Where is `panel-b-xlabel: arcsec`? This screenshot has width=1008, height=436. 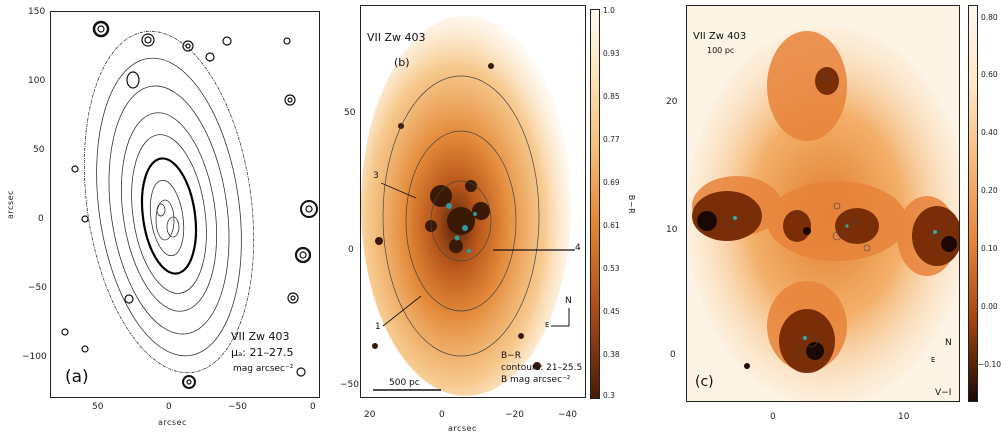
panel-b-xlabel: arcsec is located at coordinates (462, 428).